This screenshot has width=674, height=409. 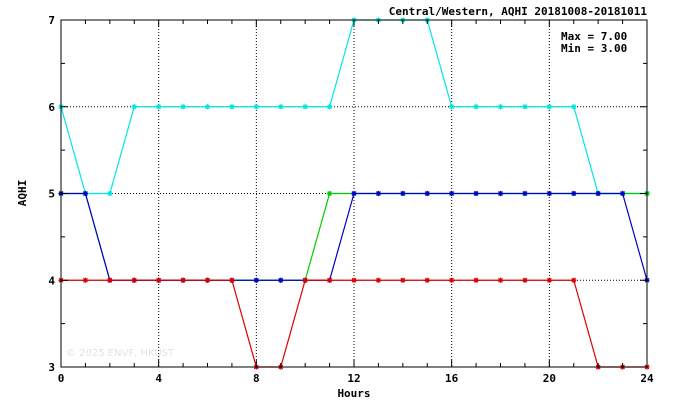 I want to click on y-axis-title: AQHI, so click(x=22, y=193).